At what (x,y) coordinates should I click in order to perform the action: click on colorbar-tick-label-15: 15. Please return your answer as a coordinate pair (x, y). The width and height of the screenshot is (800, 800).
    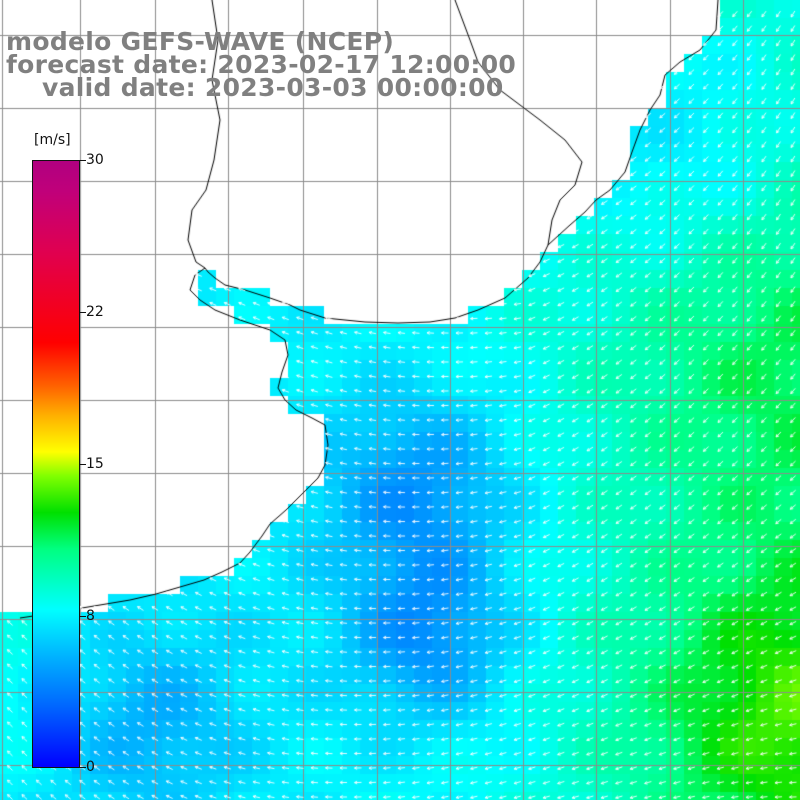
    Looking at the image, I should click on (95, 464).